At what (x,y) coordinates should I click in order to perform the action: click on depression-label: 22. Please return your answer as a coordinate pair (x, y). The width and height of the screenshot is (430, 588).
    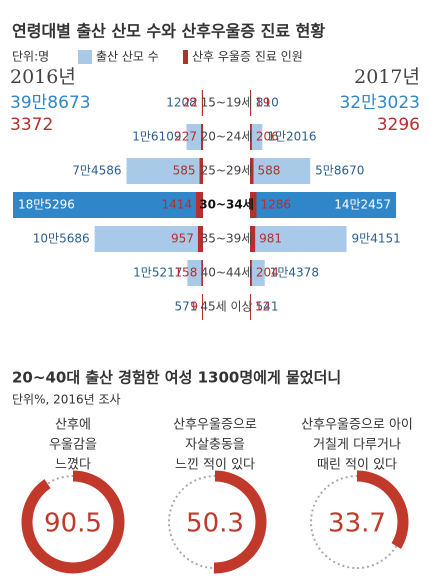
    Looking at the image, I should click on (190, 103).